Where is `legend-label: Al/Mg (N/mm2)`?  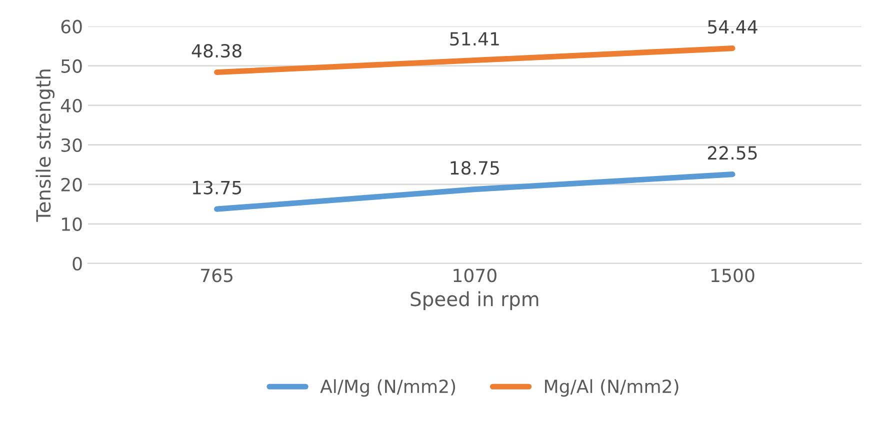 legend-label: Al/Mg (N/mm2) is located at coordinates (388, 388).